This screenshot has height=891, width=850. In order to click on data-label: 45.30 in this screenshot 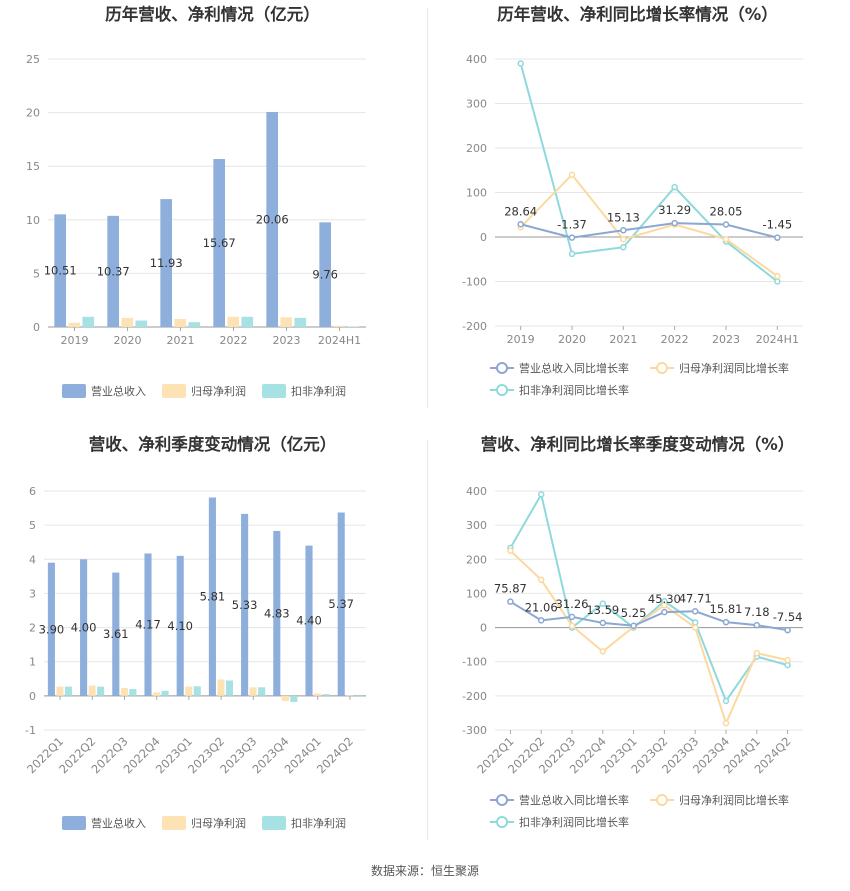, I will do `click(664, 599)`.